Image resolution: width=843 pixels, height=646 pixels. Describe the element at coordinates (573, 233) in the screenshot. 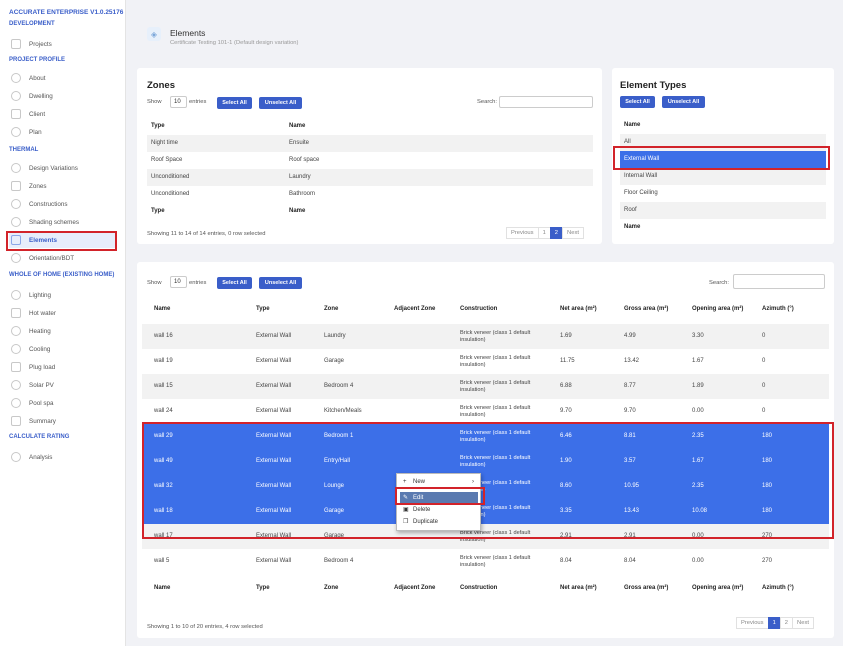

I see `zones-page-next: Next` at that location.